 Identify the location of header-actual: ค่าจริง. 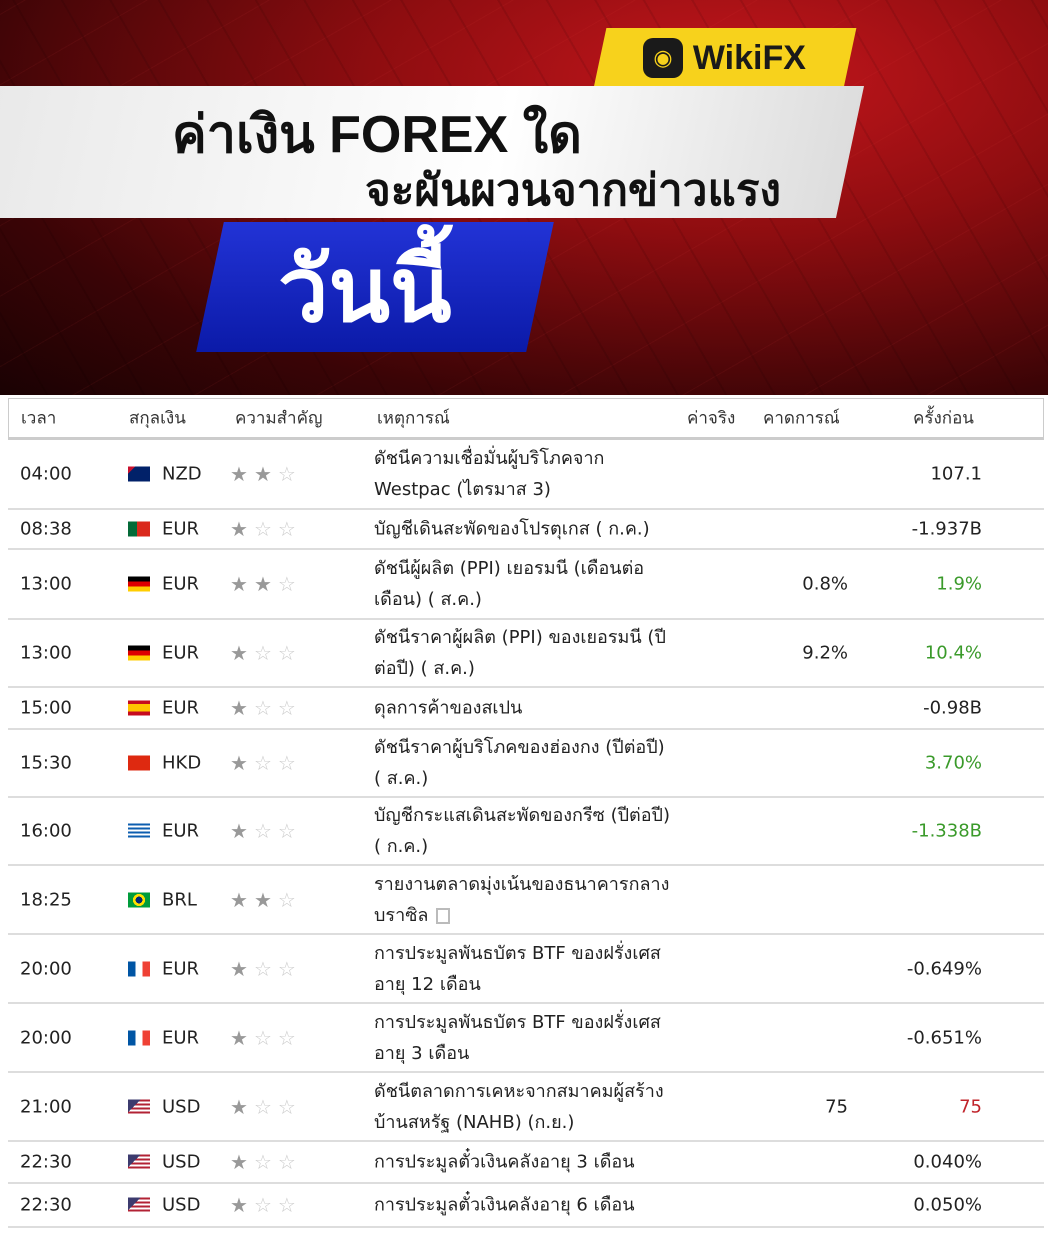
(711, 418).